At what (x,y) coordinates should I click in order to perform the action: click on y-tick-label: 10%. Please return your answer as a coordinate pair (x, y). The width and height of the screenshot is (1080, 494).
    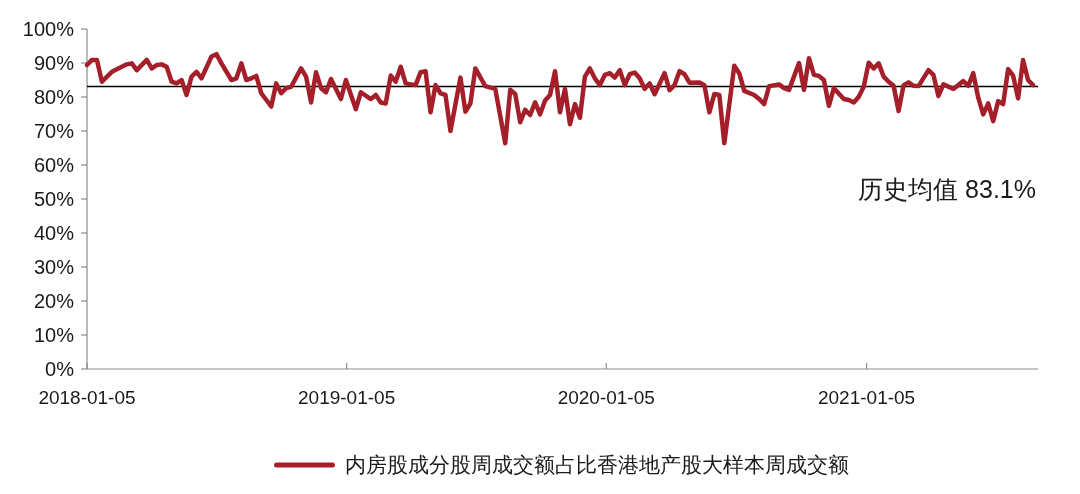
    Looking at the image, I should click on (53, 335).